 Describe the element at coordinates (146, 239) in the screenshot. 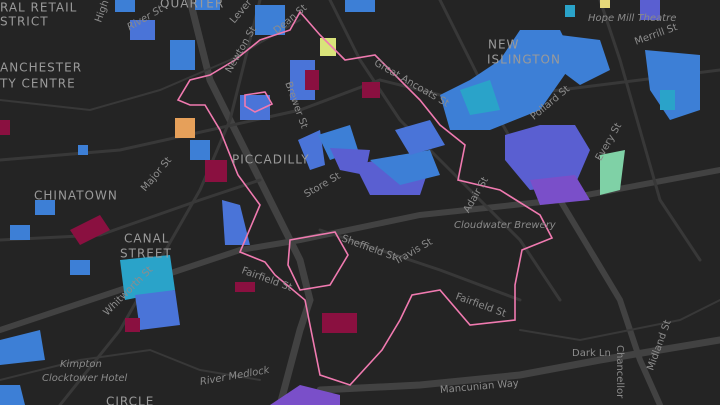

I see `map-label: CANAL` at that location.